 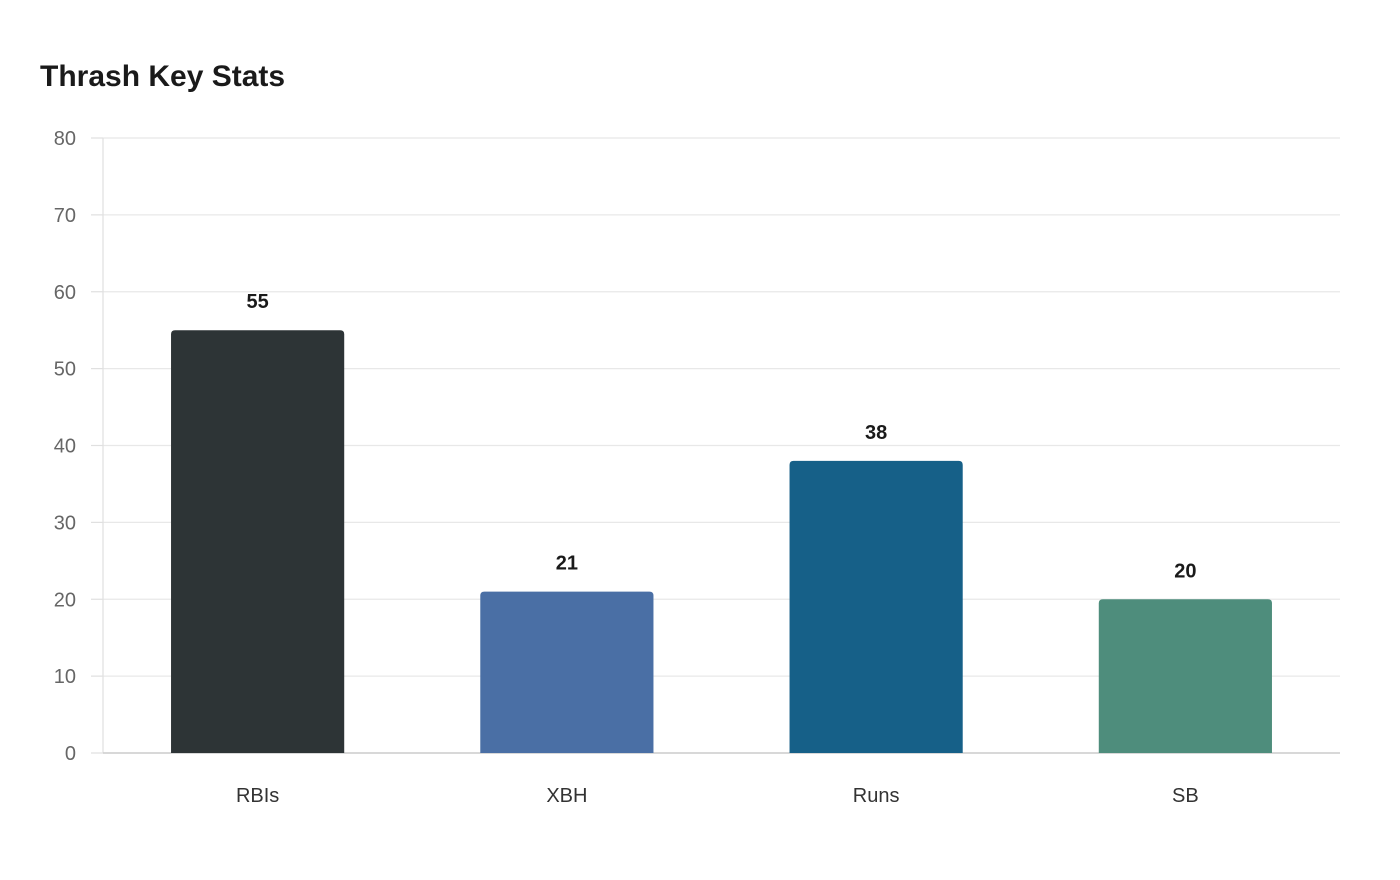 I want to click on y-tick-label: 30, so click(x=65, y=523).